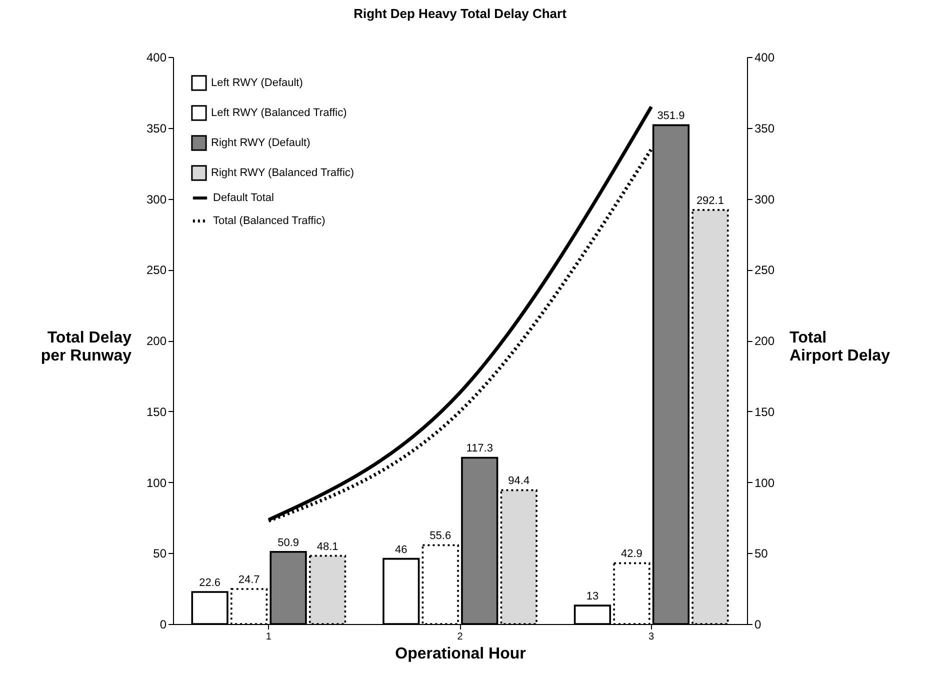 This screenshot has width=933, height=679. What do you see at coordinates (210, 582) in the screenshot?
I see `data-label: 22.6` at bounding box center [210, 582].